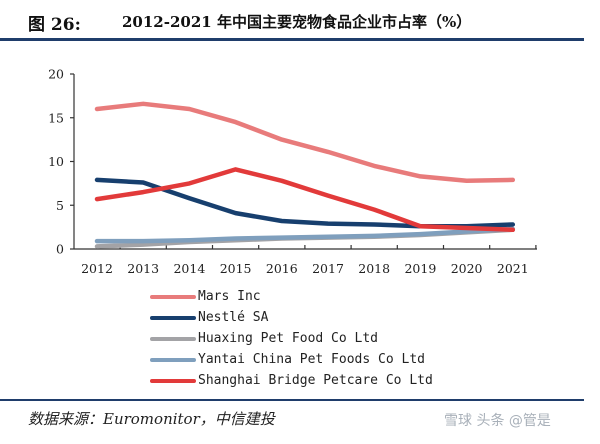  What do you see at coordinates (497, 421) in the screenshot?
I see `watermark: 雪球 头条 @管是` at bounding box center [497, 421].